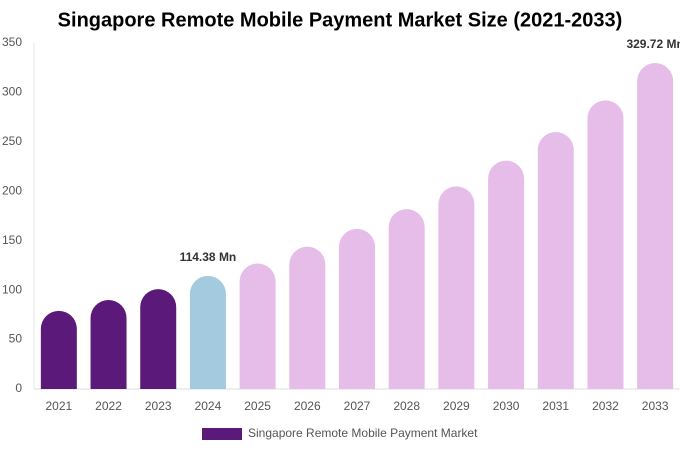 Image resolution: width=680 pixels, height=450 pixels. What do you see at coordinates (108, 406) in the screenshot?
I see `x-tick-label: 2022` at bounding box center [108, 406].